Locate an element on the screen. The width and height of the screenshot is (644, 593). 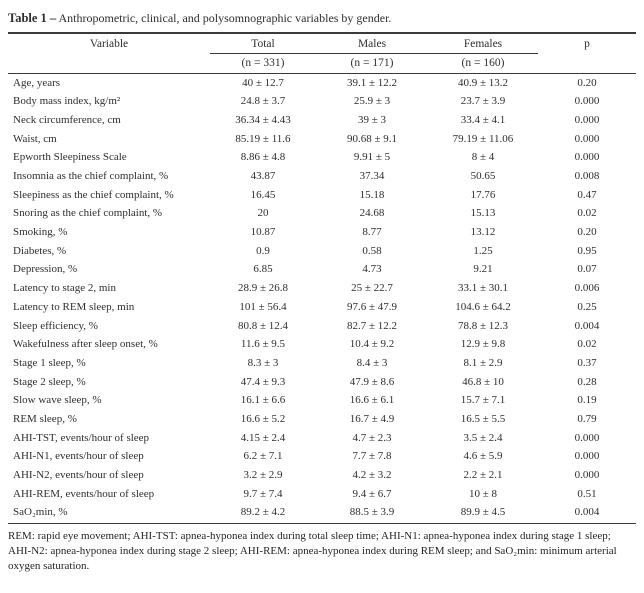
cell-males: 4.7 ± 2.3 is located at coordinates (372, 437).